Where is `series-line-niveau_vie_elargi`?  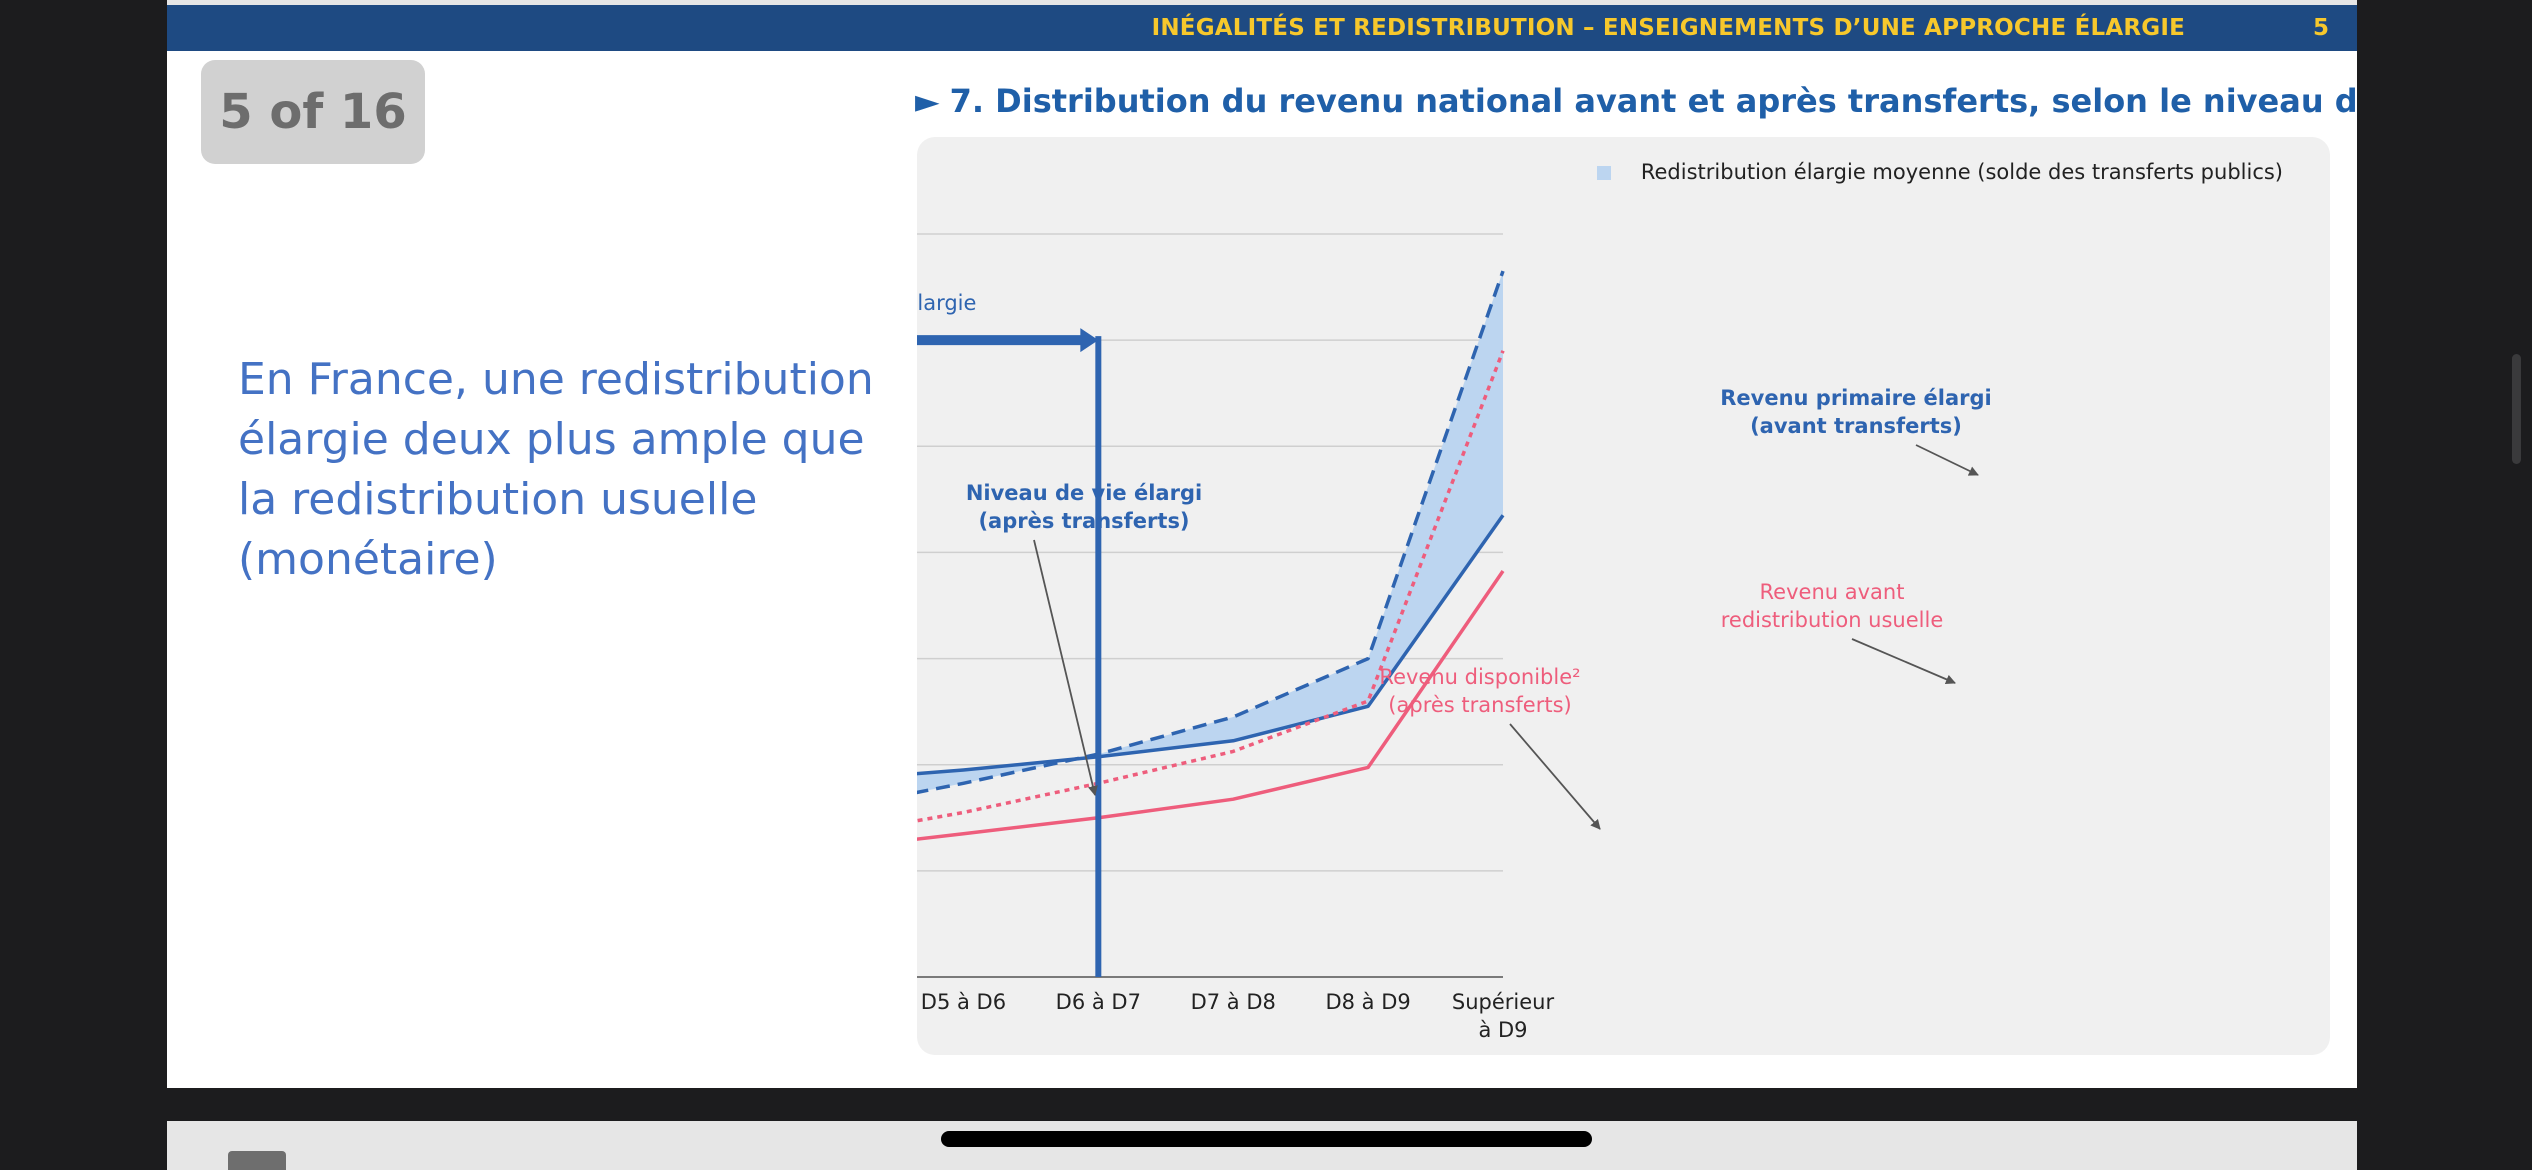
series-line-niveau_vie_elargi is located at coordinates (1211, 645).